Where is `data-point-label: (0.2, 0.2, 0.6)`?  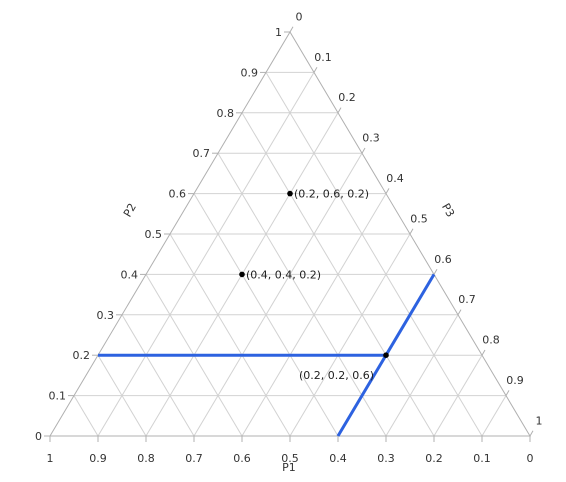 data-point-label: (0.2, 0.2, 0.6) is located at coordinates (336, 375).